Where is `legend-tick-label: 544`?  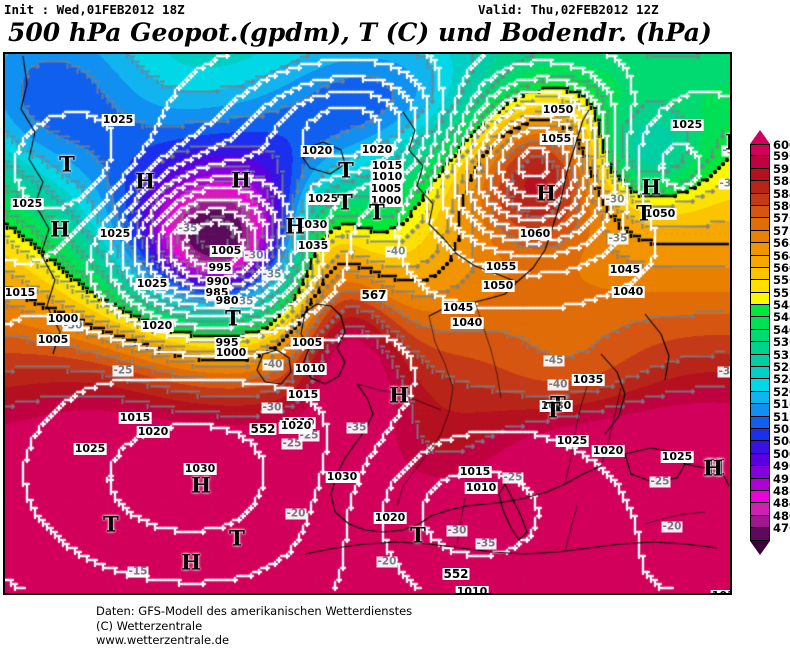 legend-tick-label: 544 is located at coordinates (781, 317).